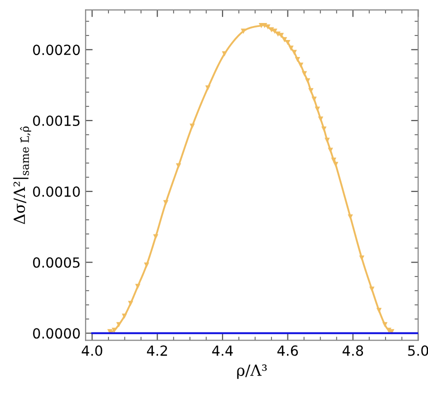  Describe the element at coordinates (252, 371) in the screenshot. I see `x-axis-title: ρ/Λ³` at that location.